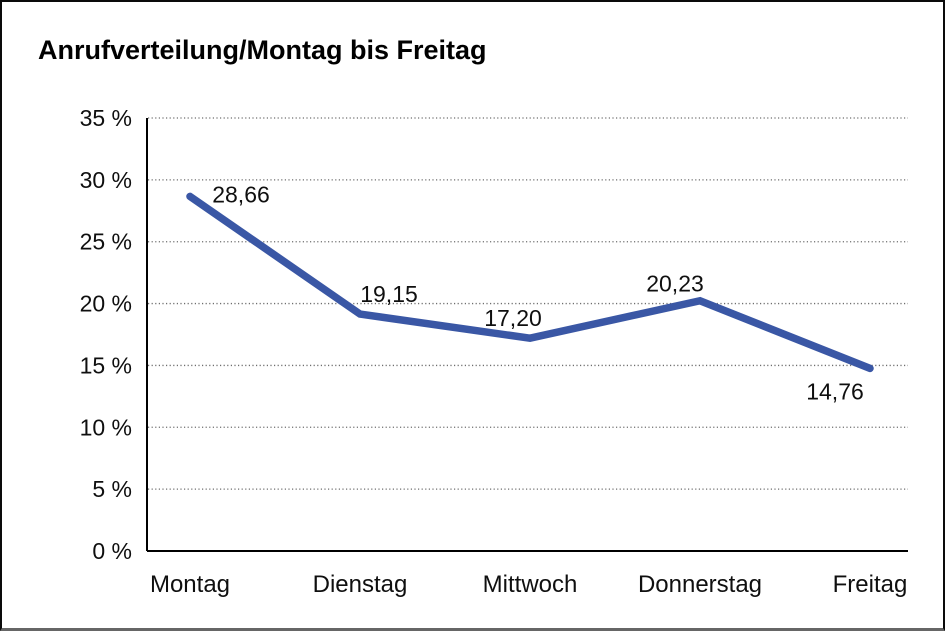 The width and height of the screenshot is (945, 633). Describe the element at coordinates (190, 584) in the screenshot. I see `x-axis-category-label: Montag` at that location.